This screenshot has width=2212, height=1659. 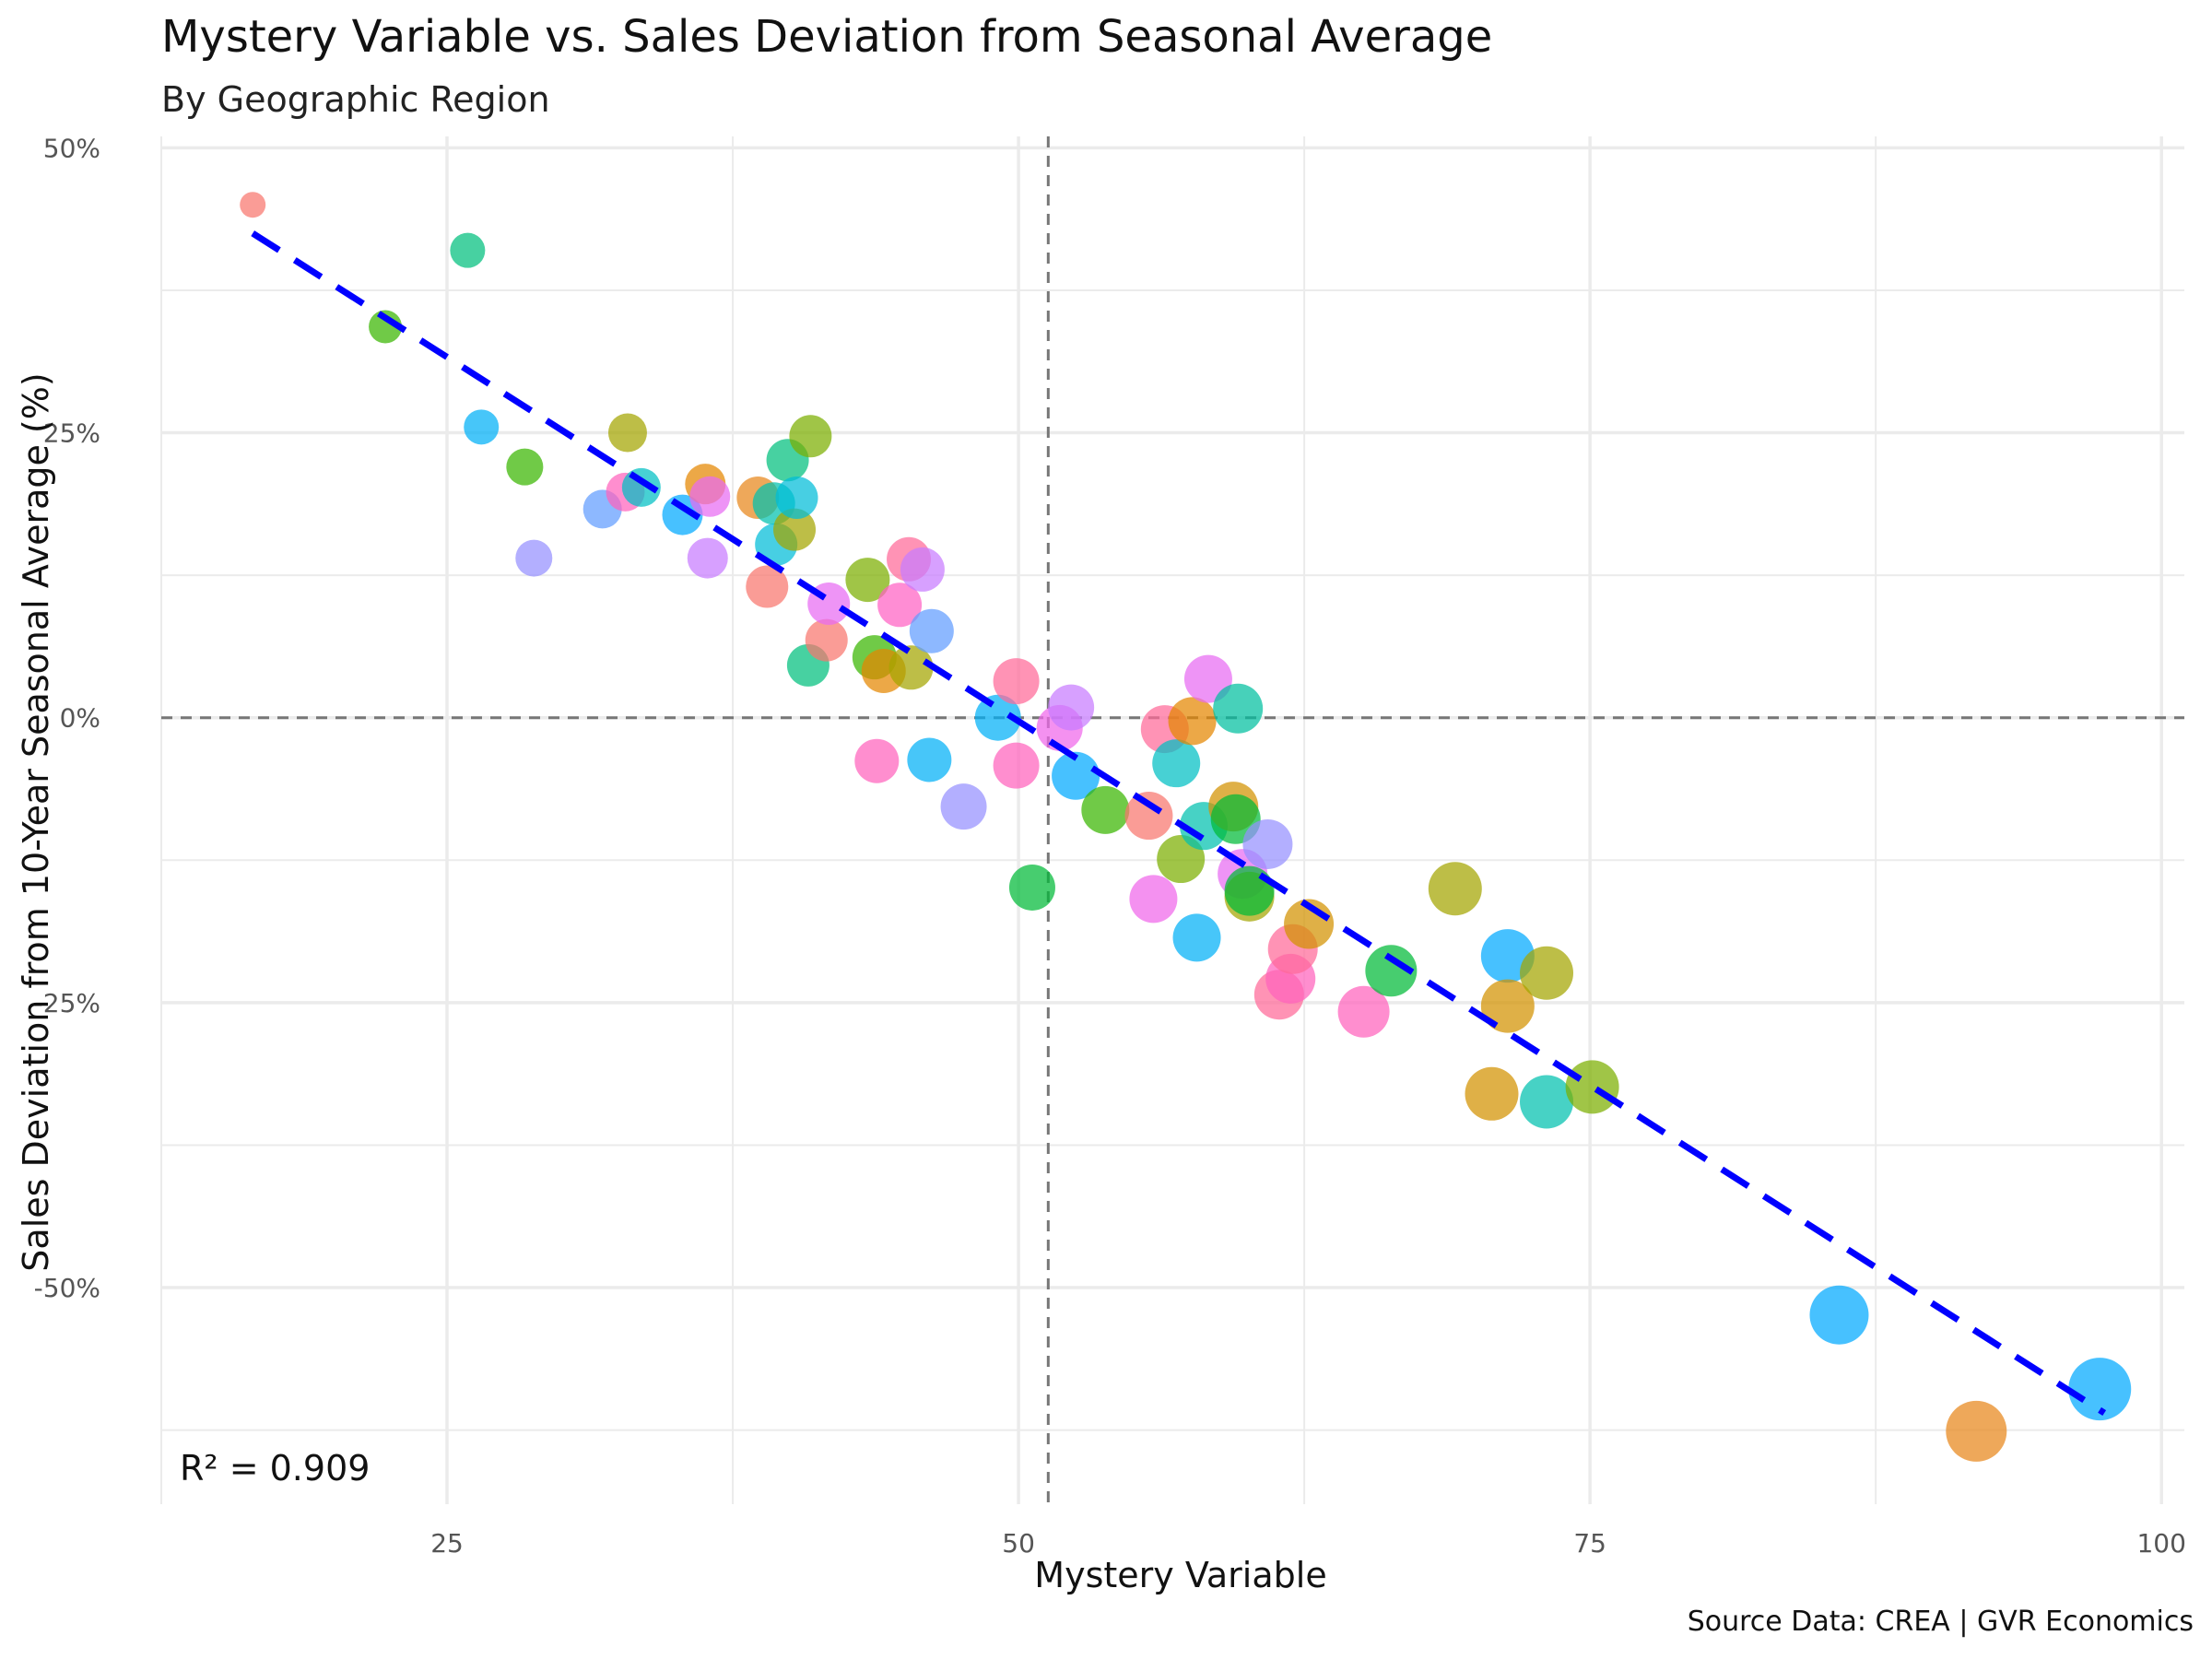 What do you see at coordinates (80, 718) in the screenshot?
I see `y-tick-label: 0%` at bounding box center [80, 718].